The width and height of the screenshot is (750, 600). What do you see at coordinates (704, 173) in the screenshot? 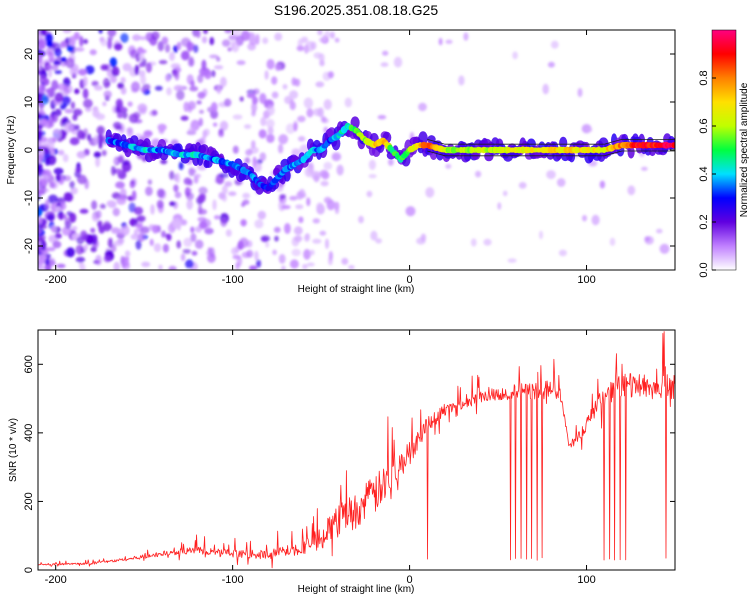
I see `colorbar-tick-label: 0.4` at bounding box center [704, 173].